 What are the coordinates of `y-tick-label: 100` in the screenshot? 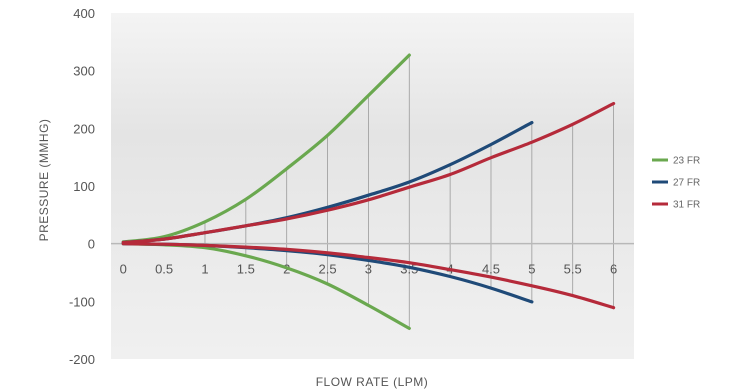 It's located at (84, 186).